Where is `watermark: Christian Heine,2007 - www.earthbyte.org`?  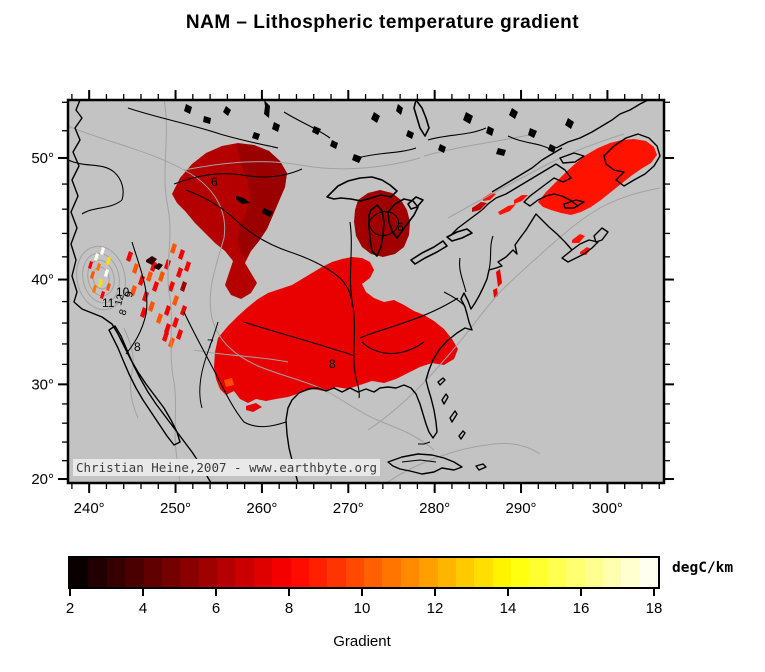
watermark: Christian Heine,2007 - www.earthbyte.org is located at coordinates (227, 467).